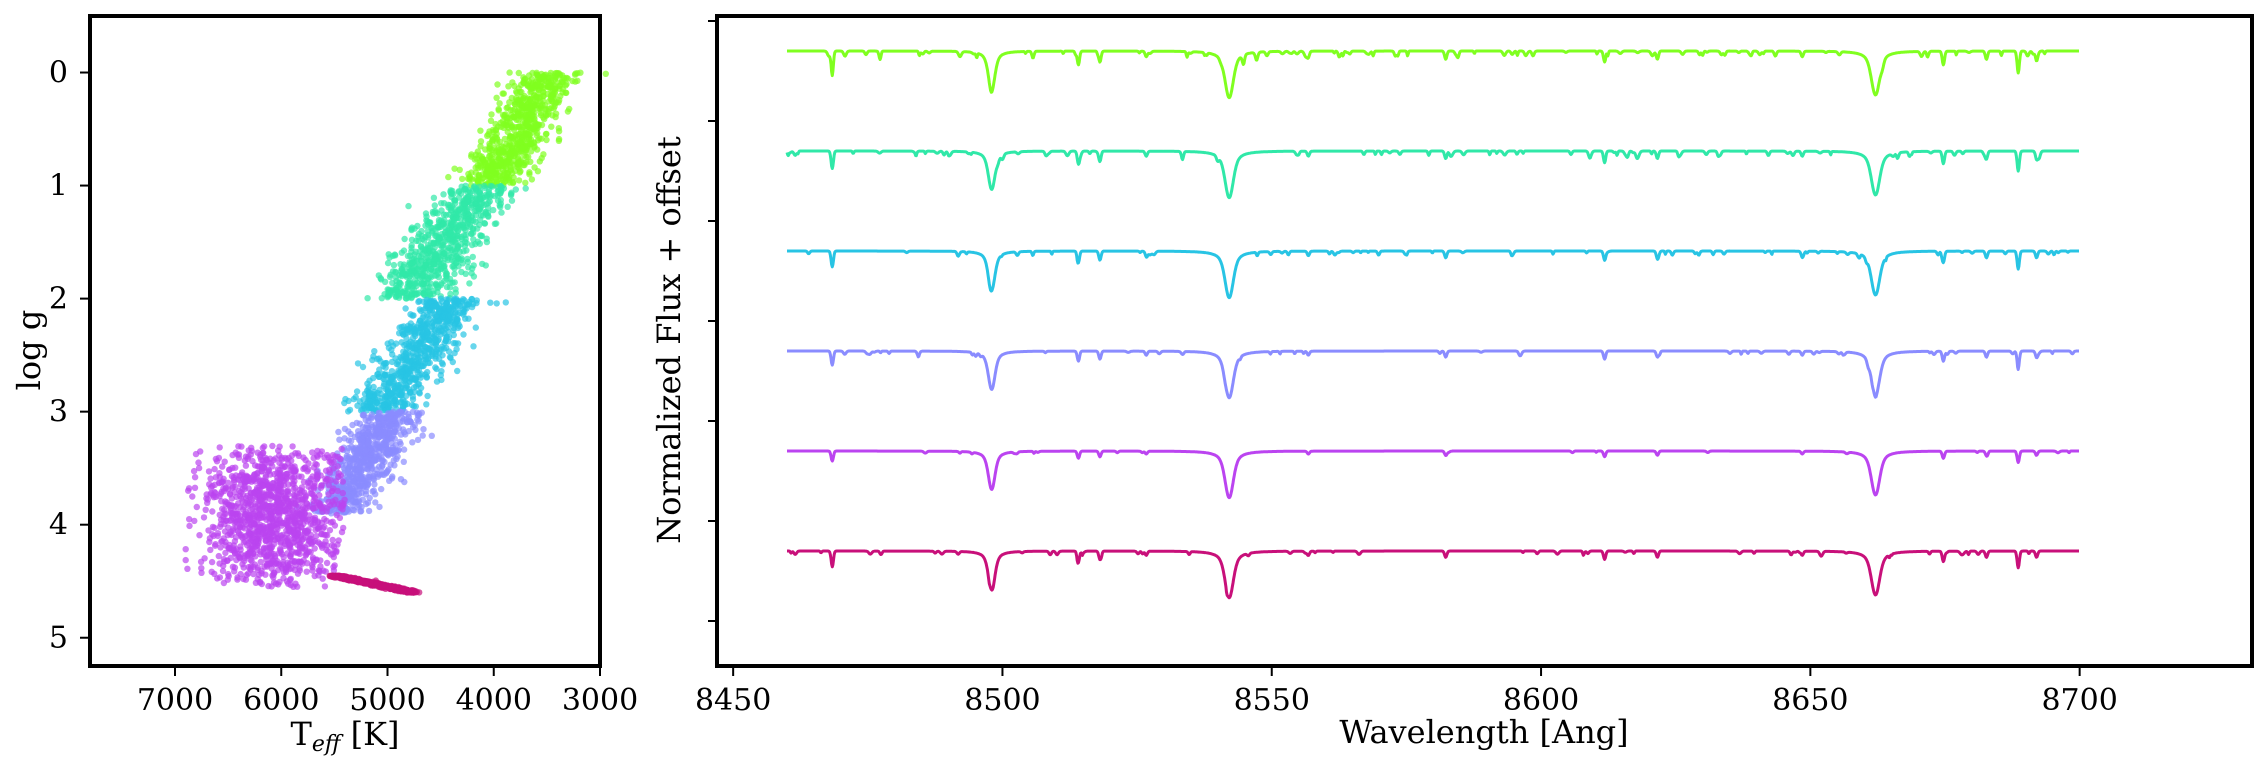 Image resolution: width=2267 pixels, height=767 pixels. Describe the element at coordinates (600, 700) in the screenshot. I see `hr-x-tick-label: 3000` at that location.